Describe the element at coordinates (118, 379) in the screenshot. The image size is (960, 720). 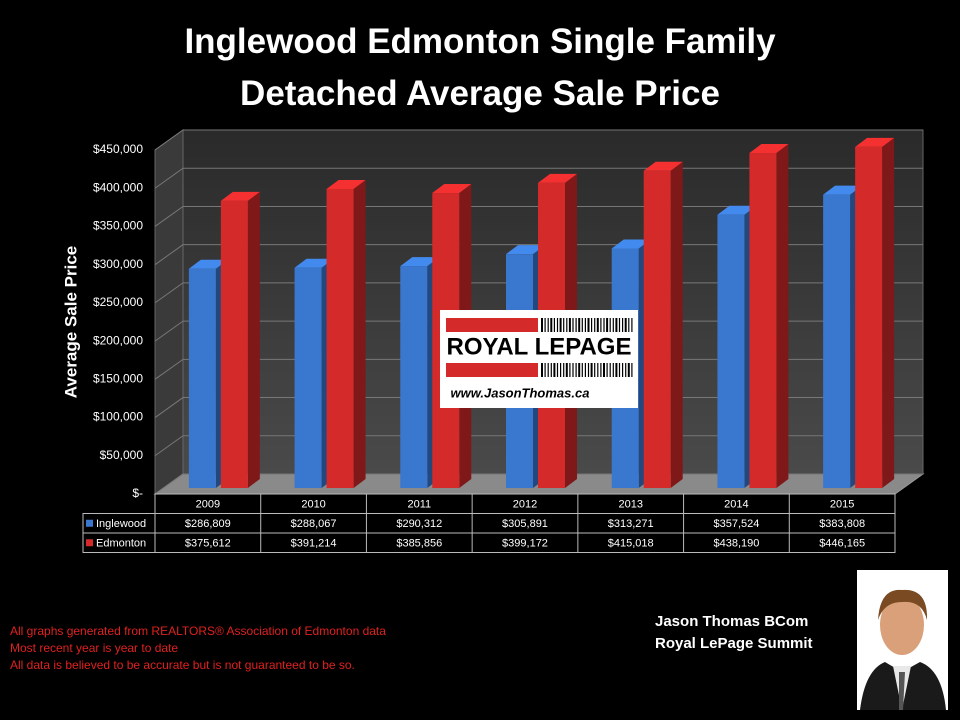
I see `y-tick-label: $150,000` at that location.